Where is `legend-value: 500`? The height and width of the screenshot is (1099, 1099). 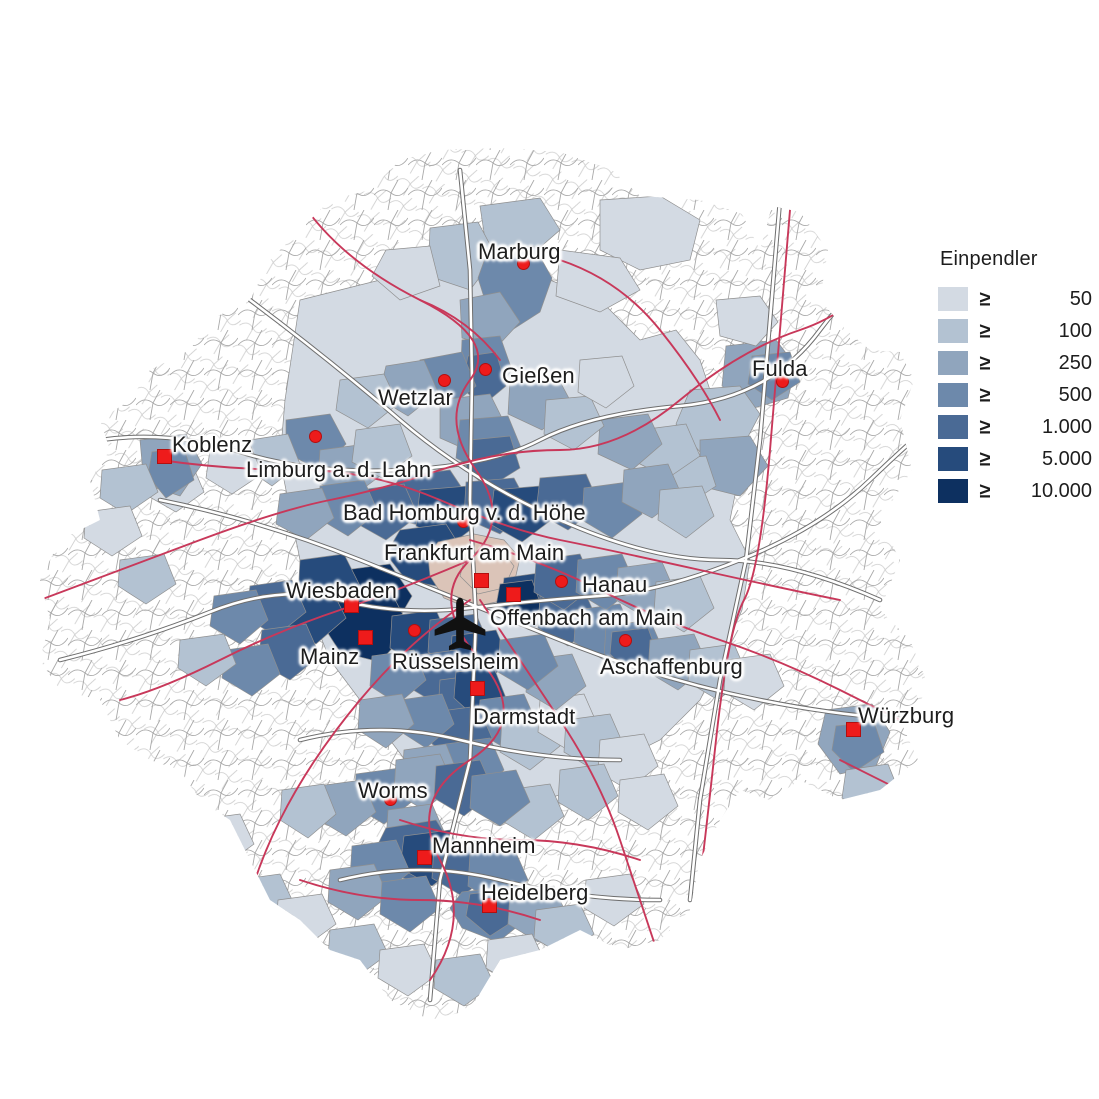
legend-value: 500 is located at coordinates (1075, 394).